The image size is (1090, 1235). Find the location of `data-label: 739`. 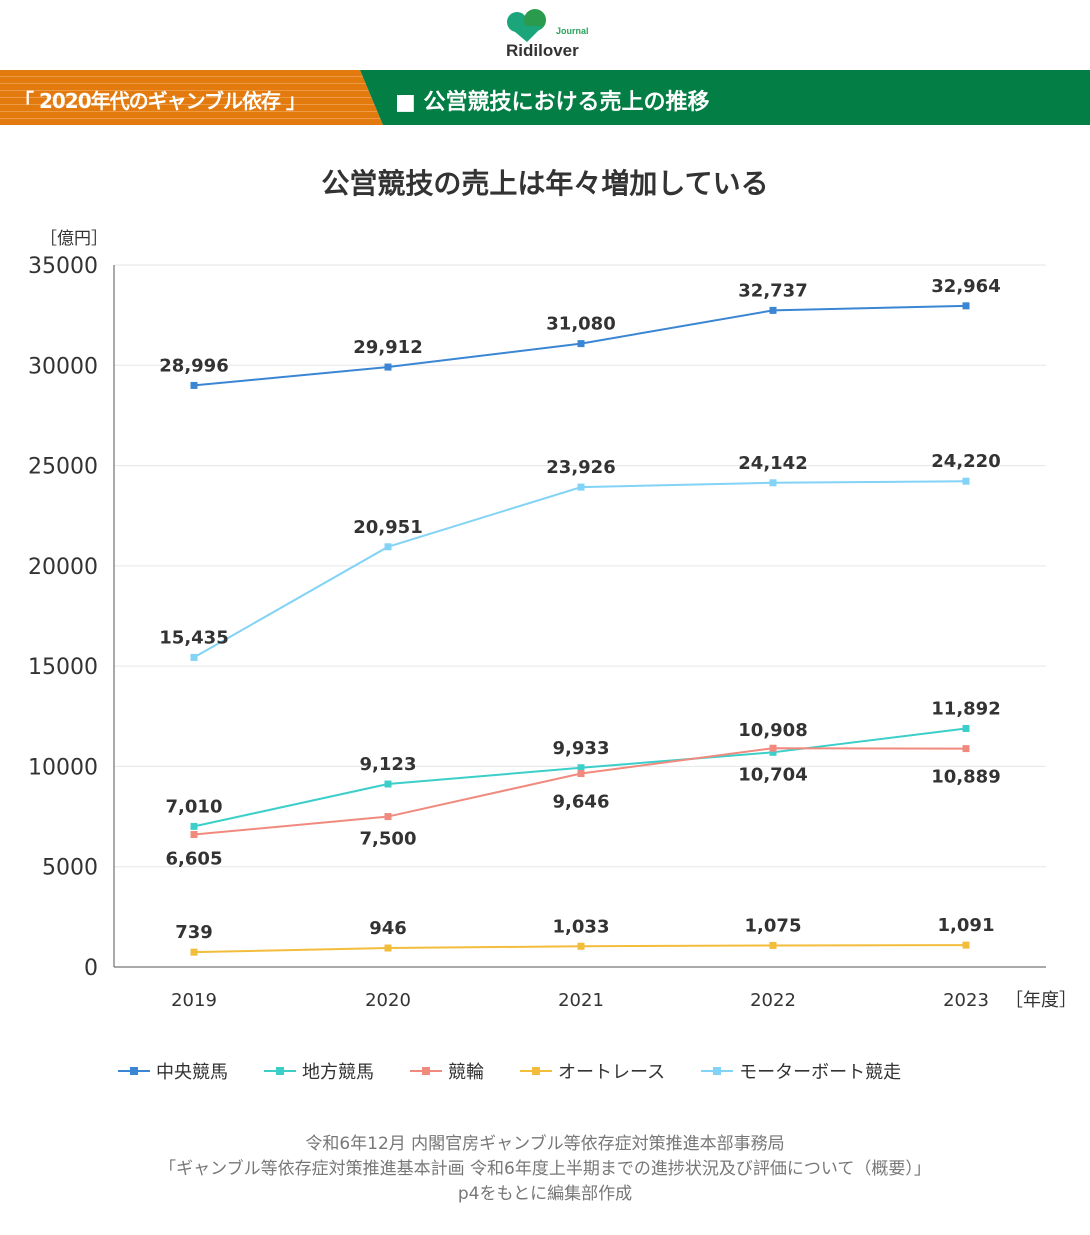

data-label: 739 is located at coordinates (194, 932).